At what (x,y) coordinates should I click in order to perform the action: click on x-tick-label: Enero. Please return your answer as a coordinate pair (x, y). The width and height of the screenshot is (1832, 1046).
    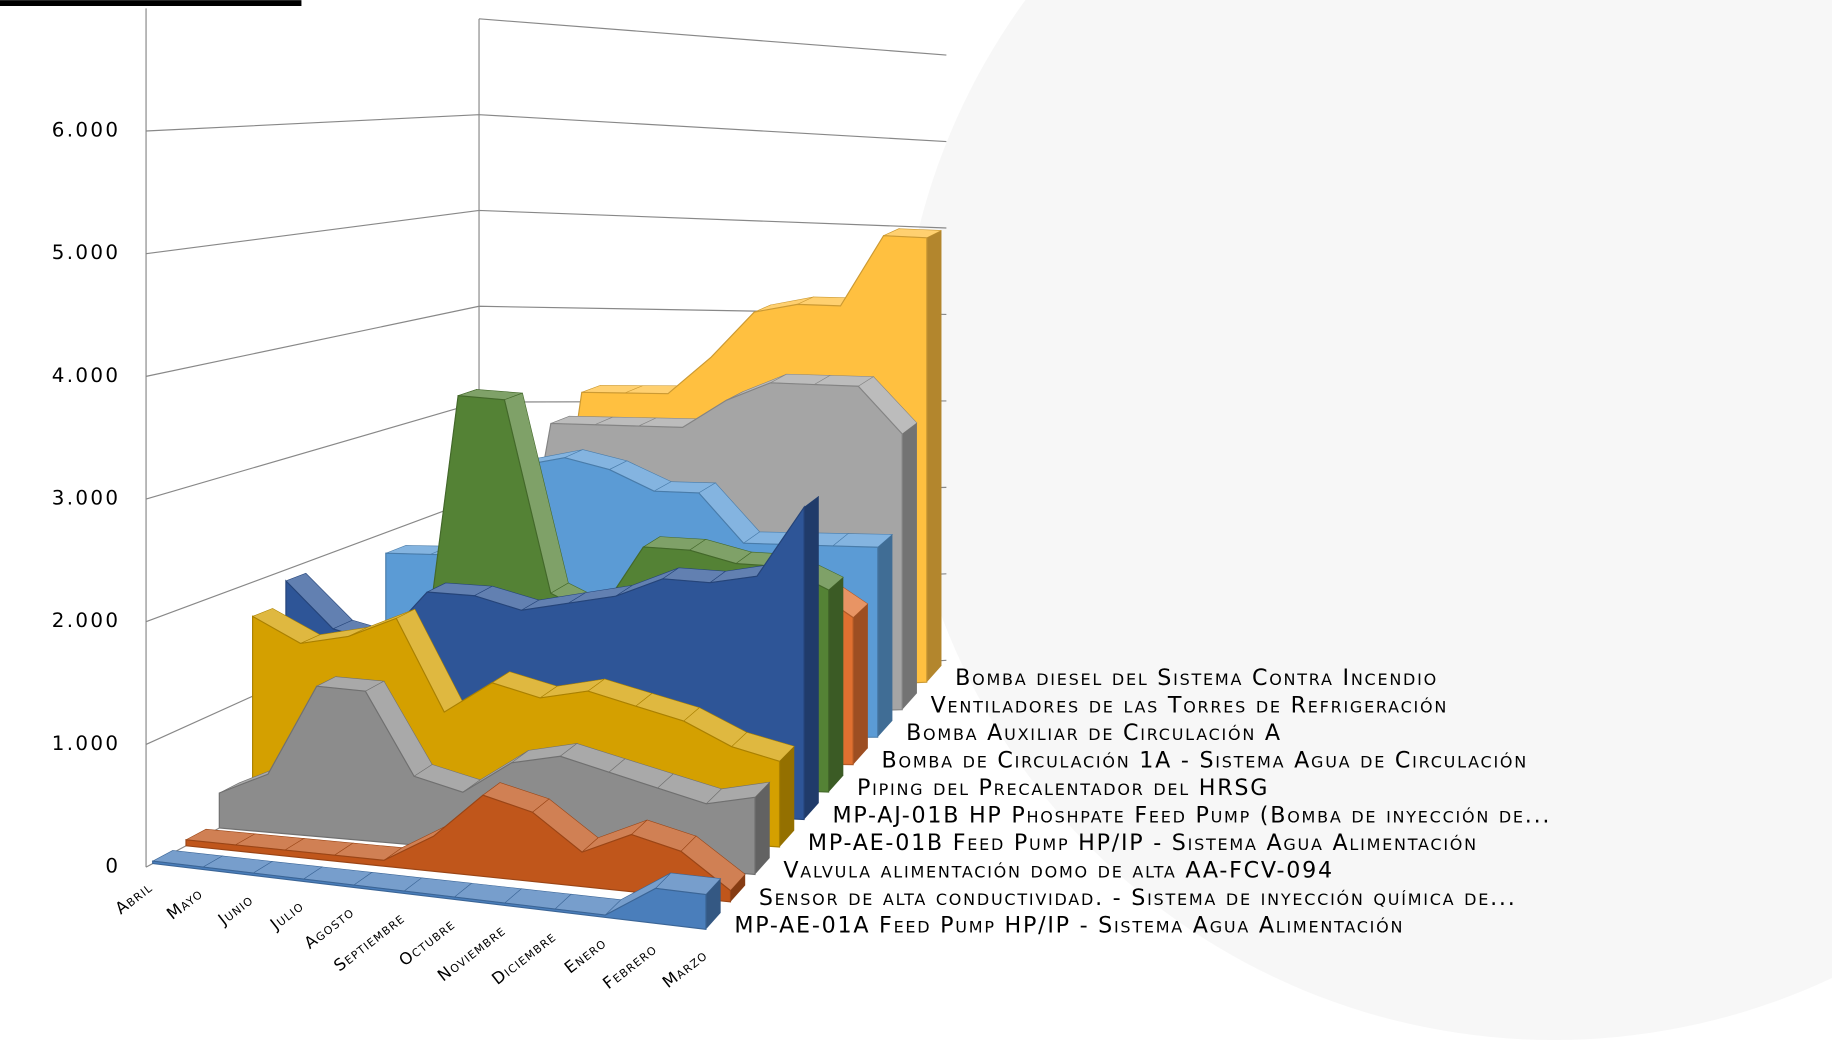
    Looking at the image, I should click on (585, 955).